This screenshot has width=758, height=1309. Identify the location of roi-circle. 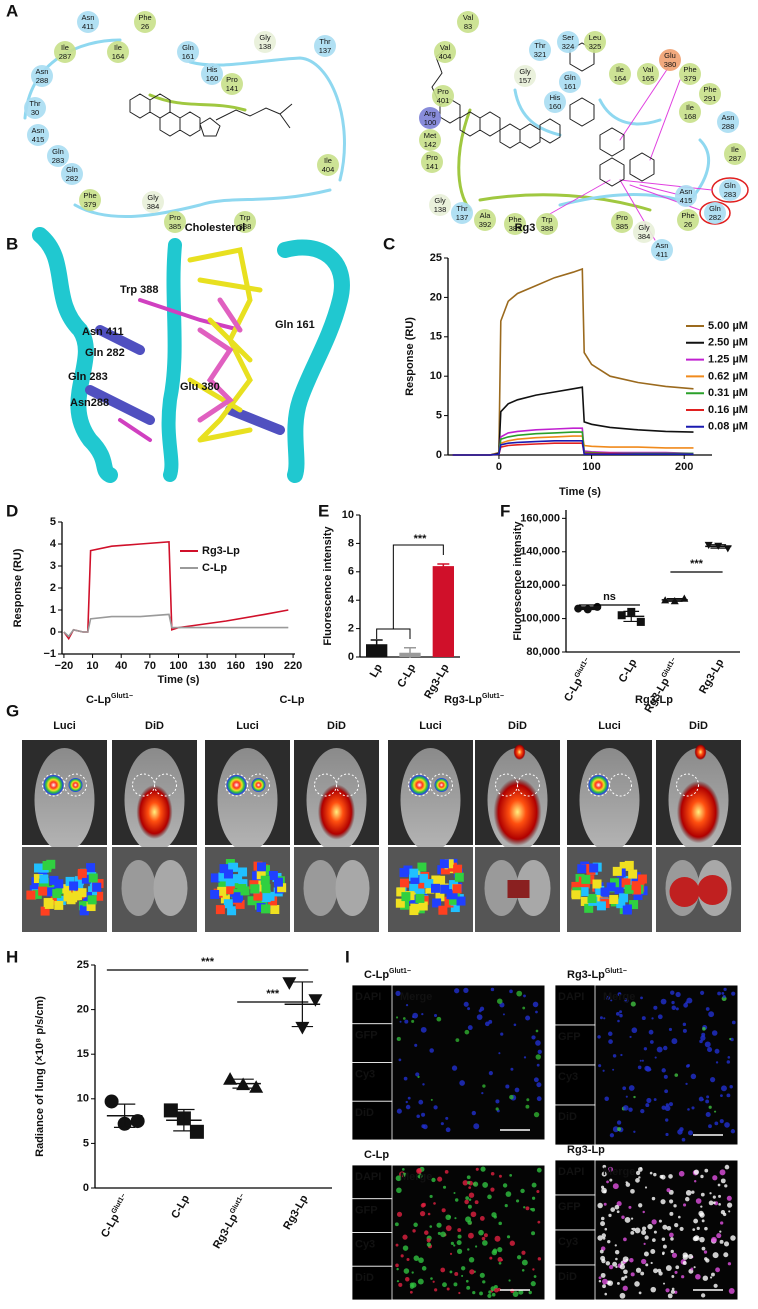
(165, 785).